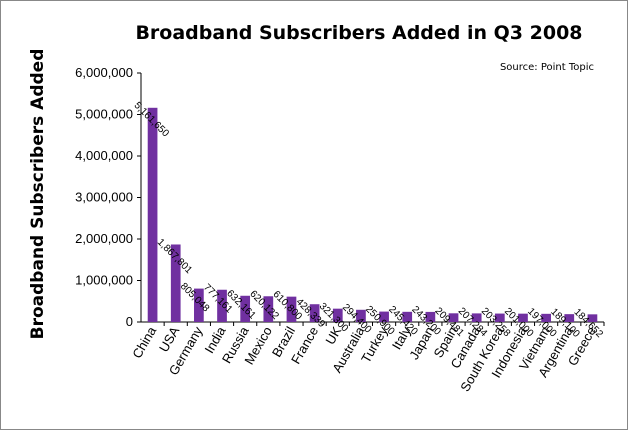  I want to click on bar-brazil, so click(291, 309).